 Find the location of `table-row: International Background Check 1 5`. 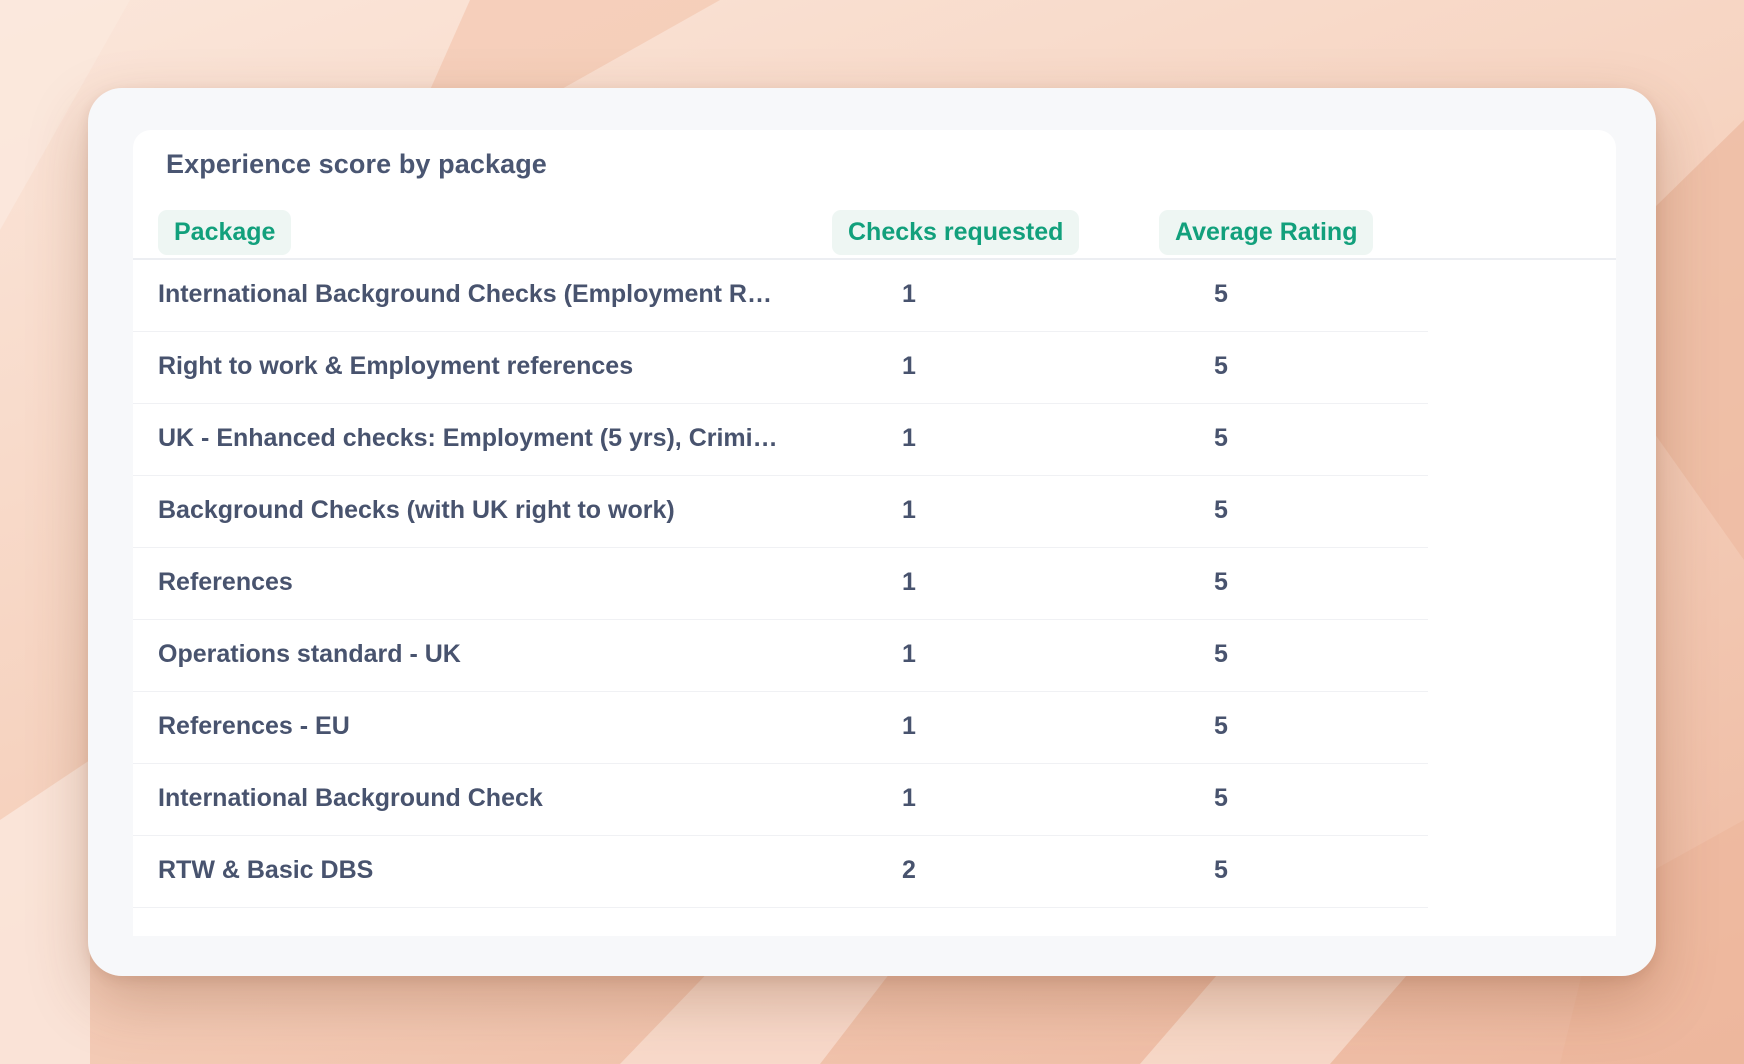

table-row: International Background Check 1 5 is located at coordinates (780, 800).